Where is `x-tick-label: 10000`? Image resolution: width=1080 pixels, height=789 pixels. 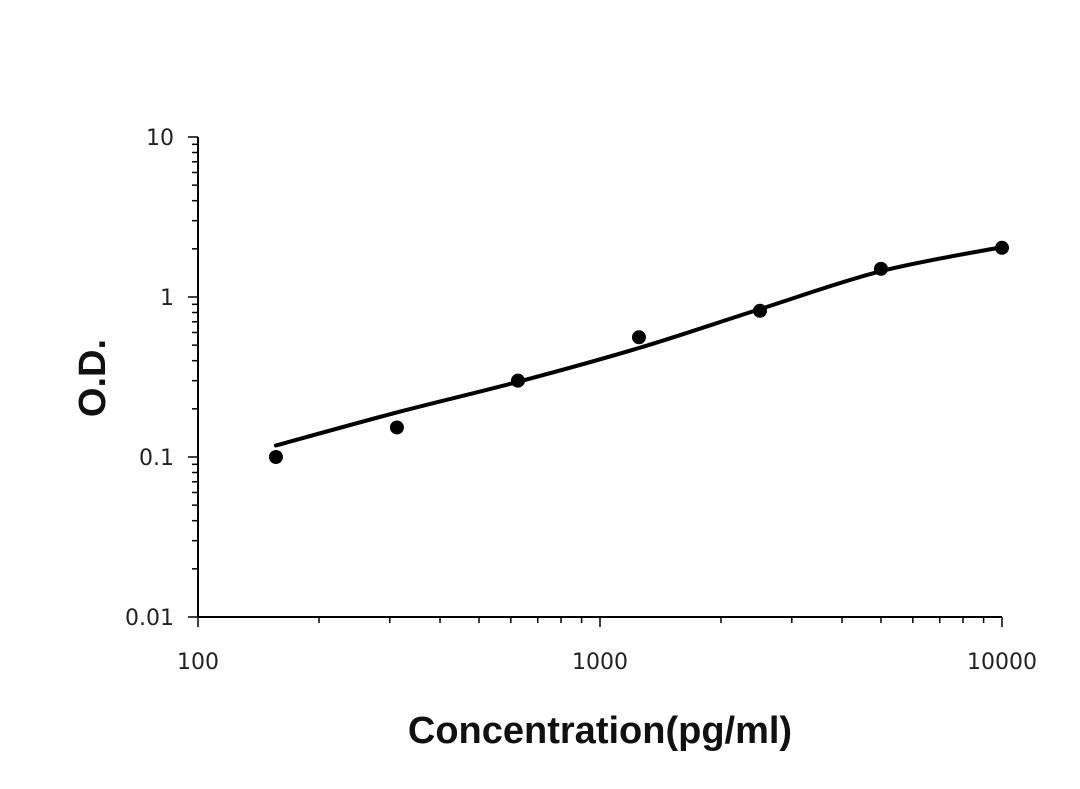 x-tick-label: 10000 is located at coordinates (1002, 662).